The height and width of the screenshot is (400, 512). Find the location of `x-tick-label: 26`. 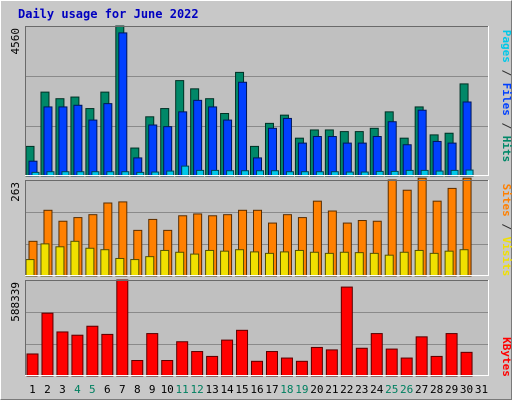

x-tick-label: 26 is located at coordinates (406, 389).